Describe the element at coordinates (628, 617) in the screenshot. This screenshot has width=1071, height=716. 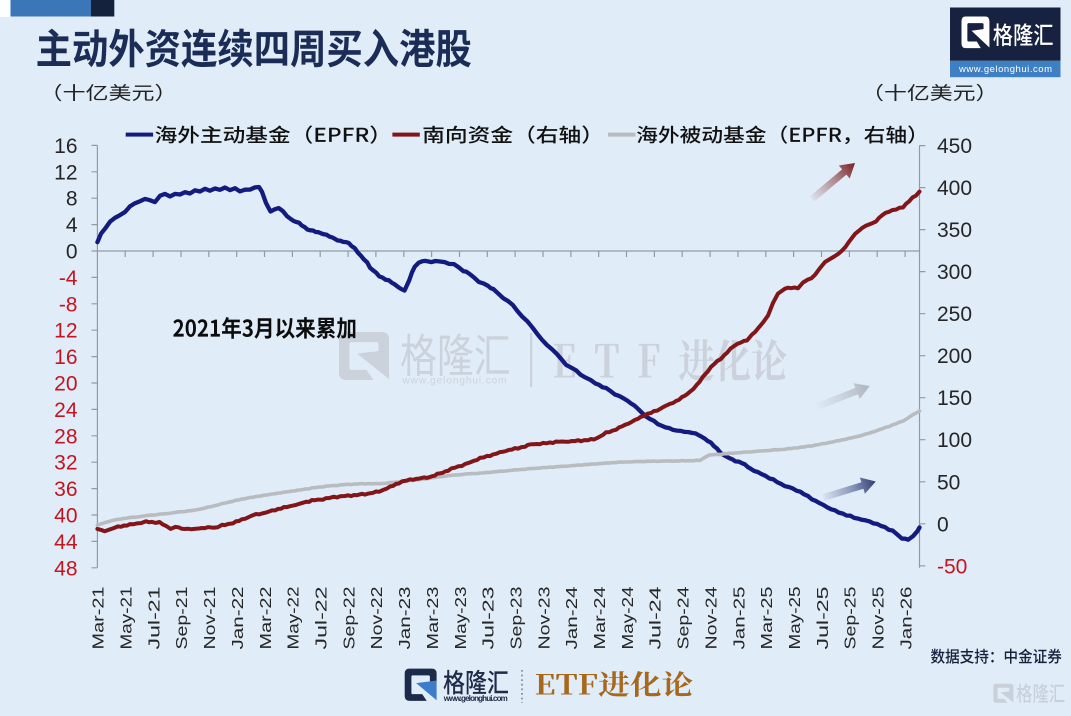
I see `svg-text: May-24` at that location.